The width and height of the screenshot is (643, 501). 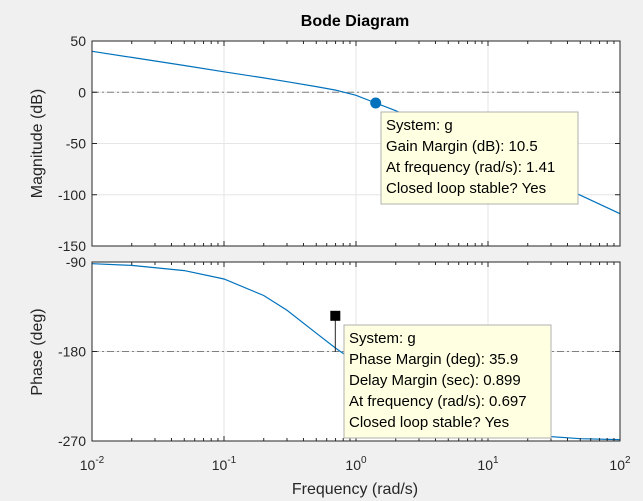 I want to click on x-tick-exponent: -2, so click(x=99, y=460).